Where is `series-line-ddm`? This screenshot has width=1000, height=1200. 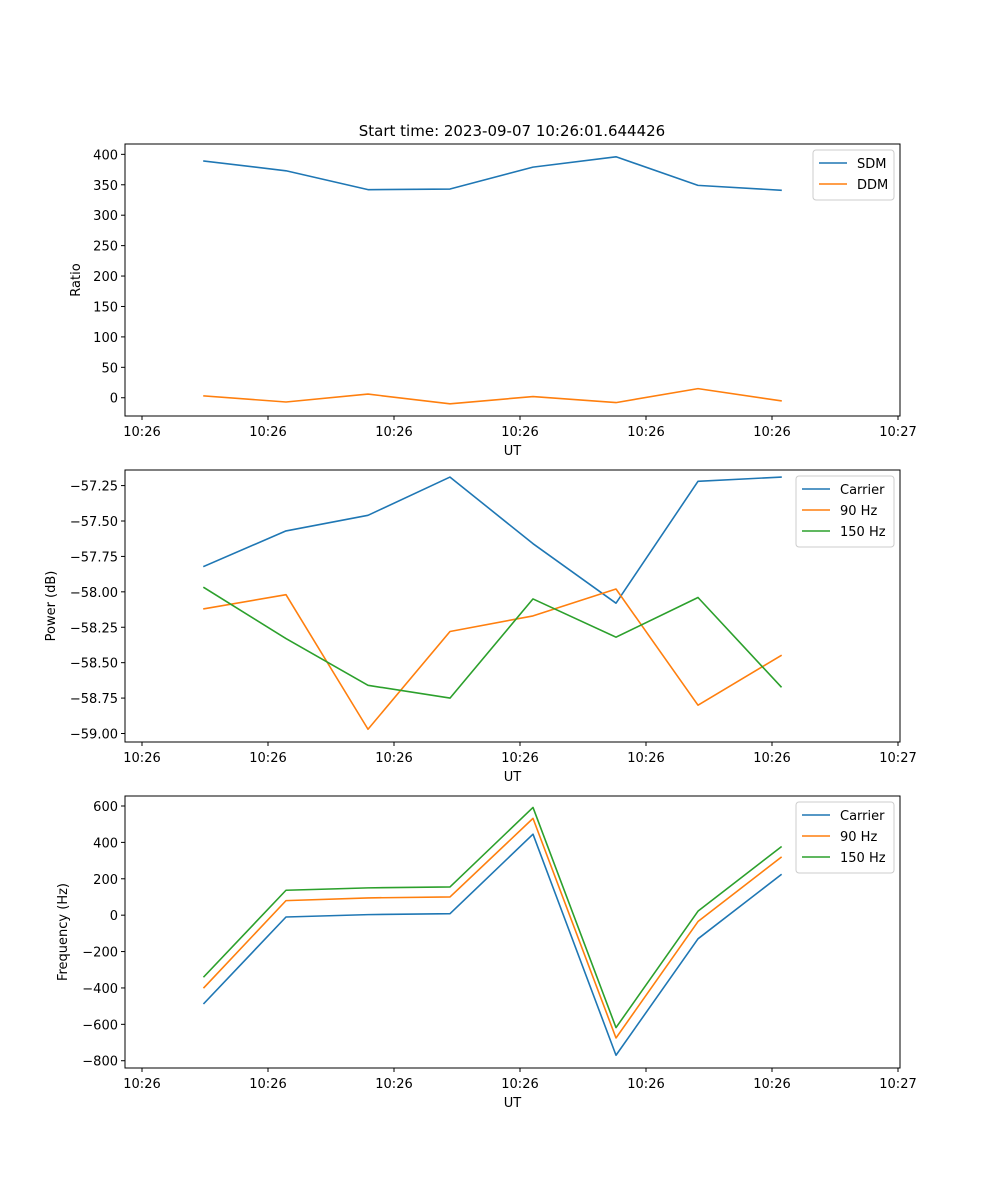 series-line-ddm is located at coordinates (492, 396).